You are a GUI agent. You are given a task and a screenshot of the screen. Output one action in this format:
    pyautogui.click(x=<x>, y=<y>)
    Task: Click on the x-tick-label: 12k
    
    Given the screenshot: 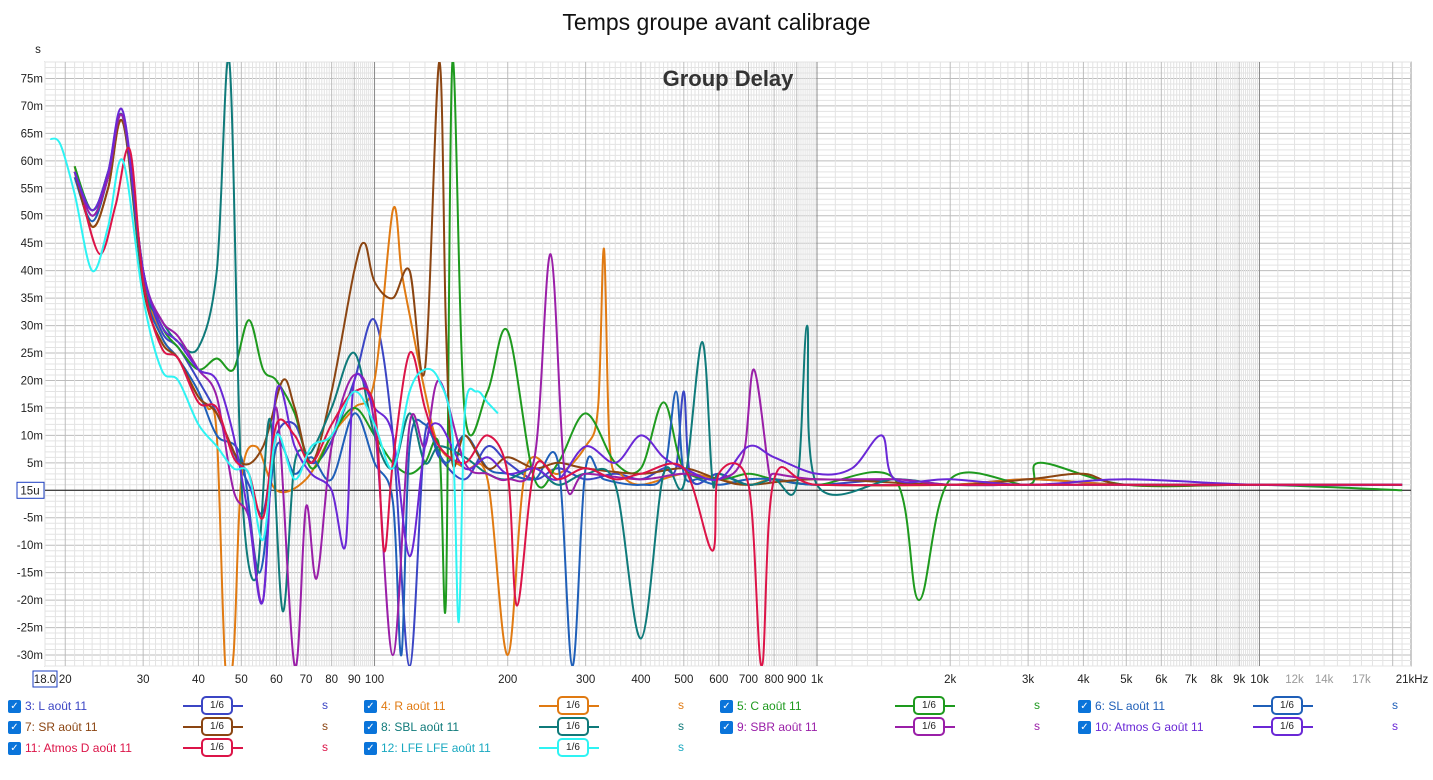 What is the action you would take?
    pyautogui.click(x=1294, y=680)
    